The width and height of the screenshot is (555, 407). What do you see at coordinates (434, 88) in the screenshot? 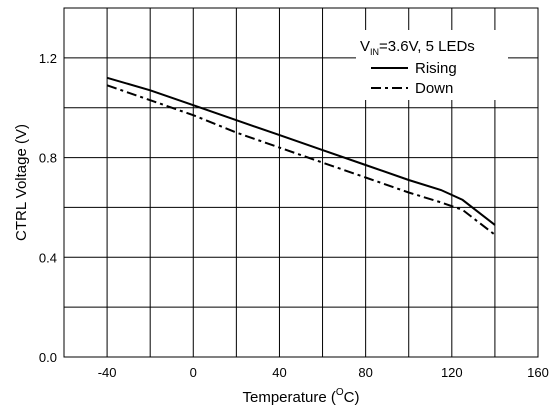
I see `legend-label-down: Down` at bounding box center [434, 88].